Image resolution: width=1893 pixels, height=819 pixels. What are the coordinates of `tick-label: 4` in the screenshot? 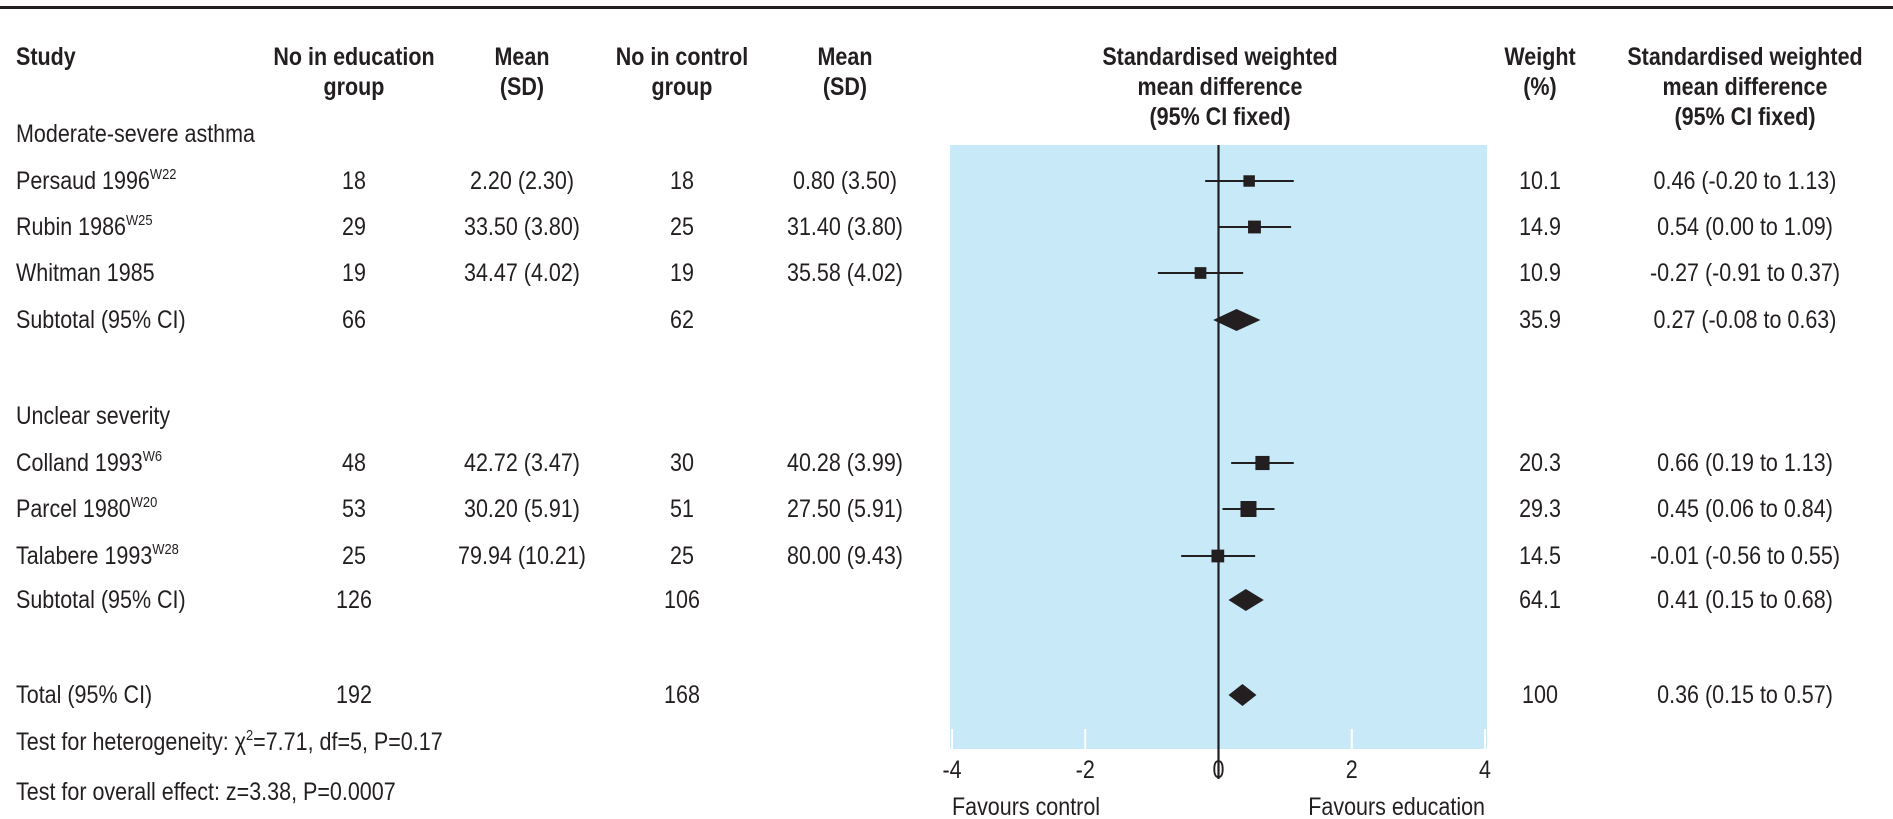 It's located at (1485, 769).